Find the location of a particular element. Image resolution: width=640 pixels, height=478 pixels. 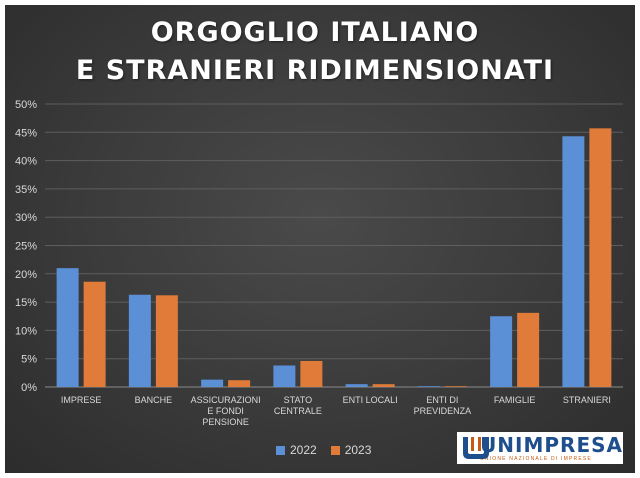

y-tick-label: 15% is located at coordinates (26, 303).